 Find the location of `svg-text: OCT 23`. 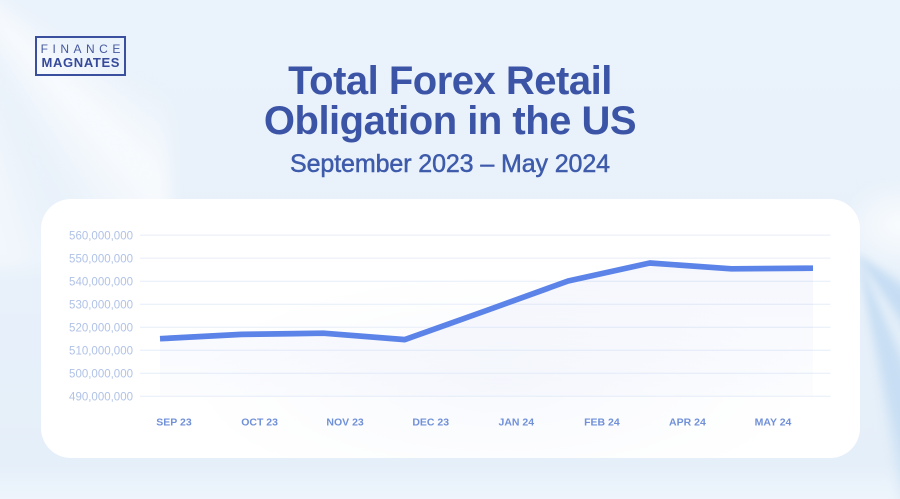

svg-text: OCT 23 is located at coordinates (259, 423).